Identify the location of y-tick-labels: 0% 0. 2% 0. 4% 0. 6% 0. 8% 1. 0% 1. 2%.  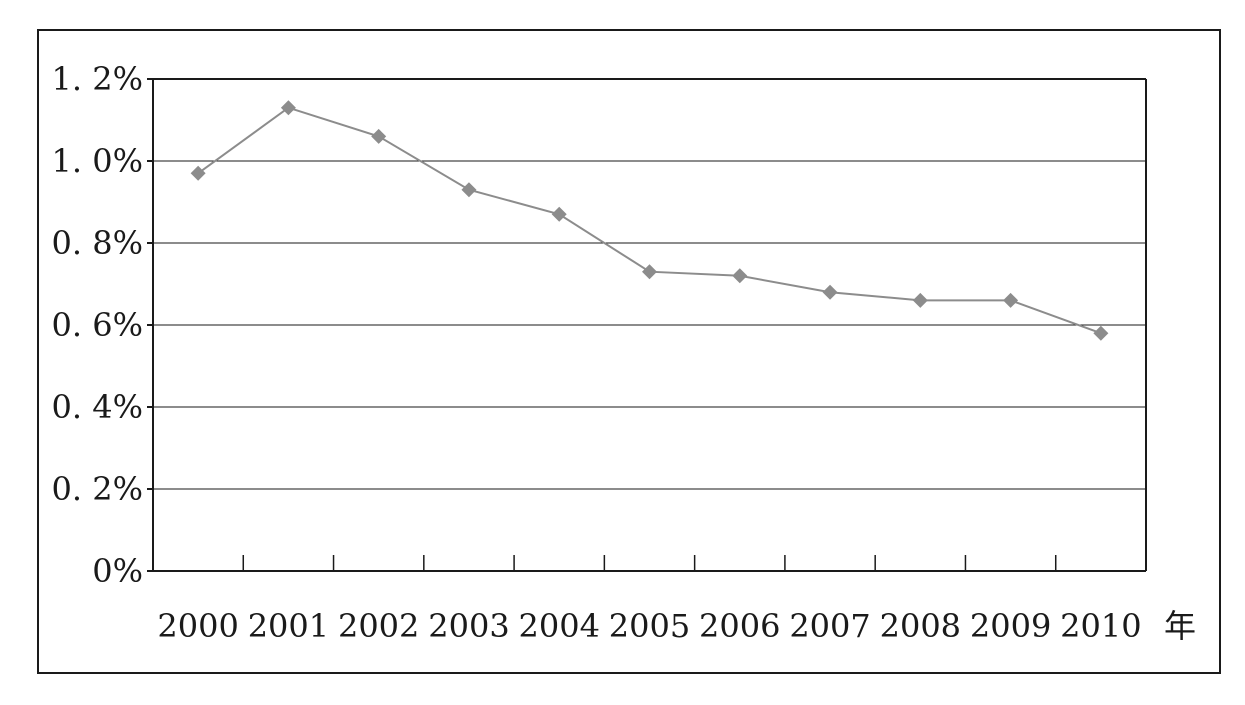
(97, 325).